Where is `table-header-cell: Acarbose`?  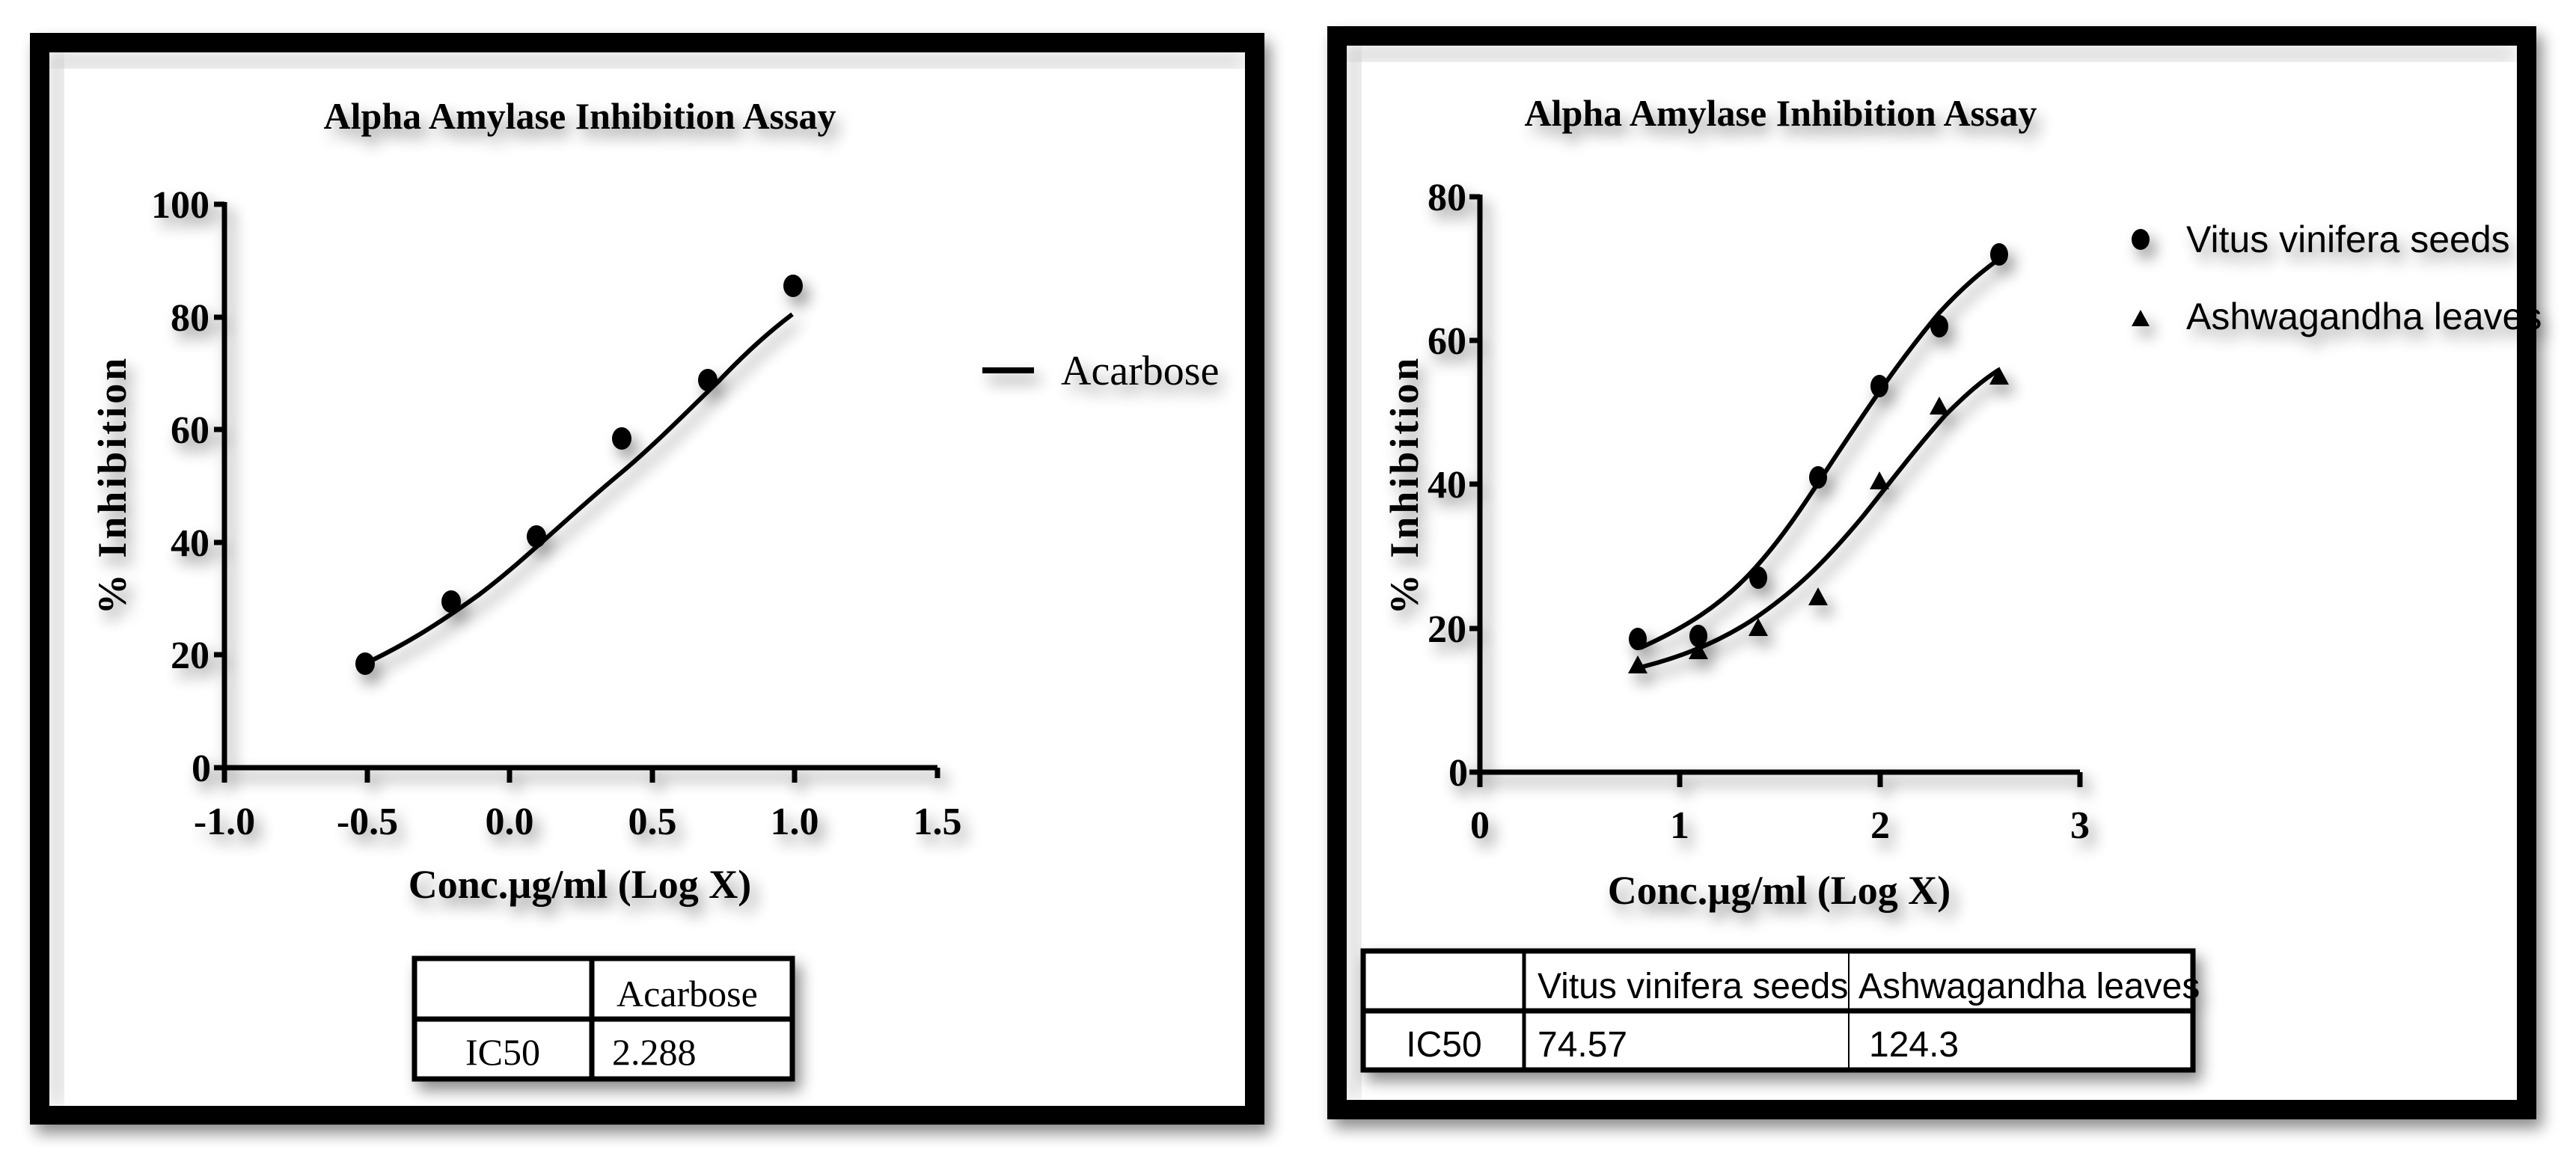 table-header-cell: Acarbose is located at coordinates (687, 994).